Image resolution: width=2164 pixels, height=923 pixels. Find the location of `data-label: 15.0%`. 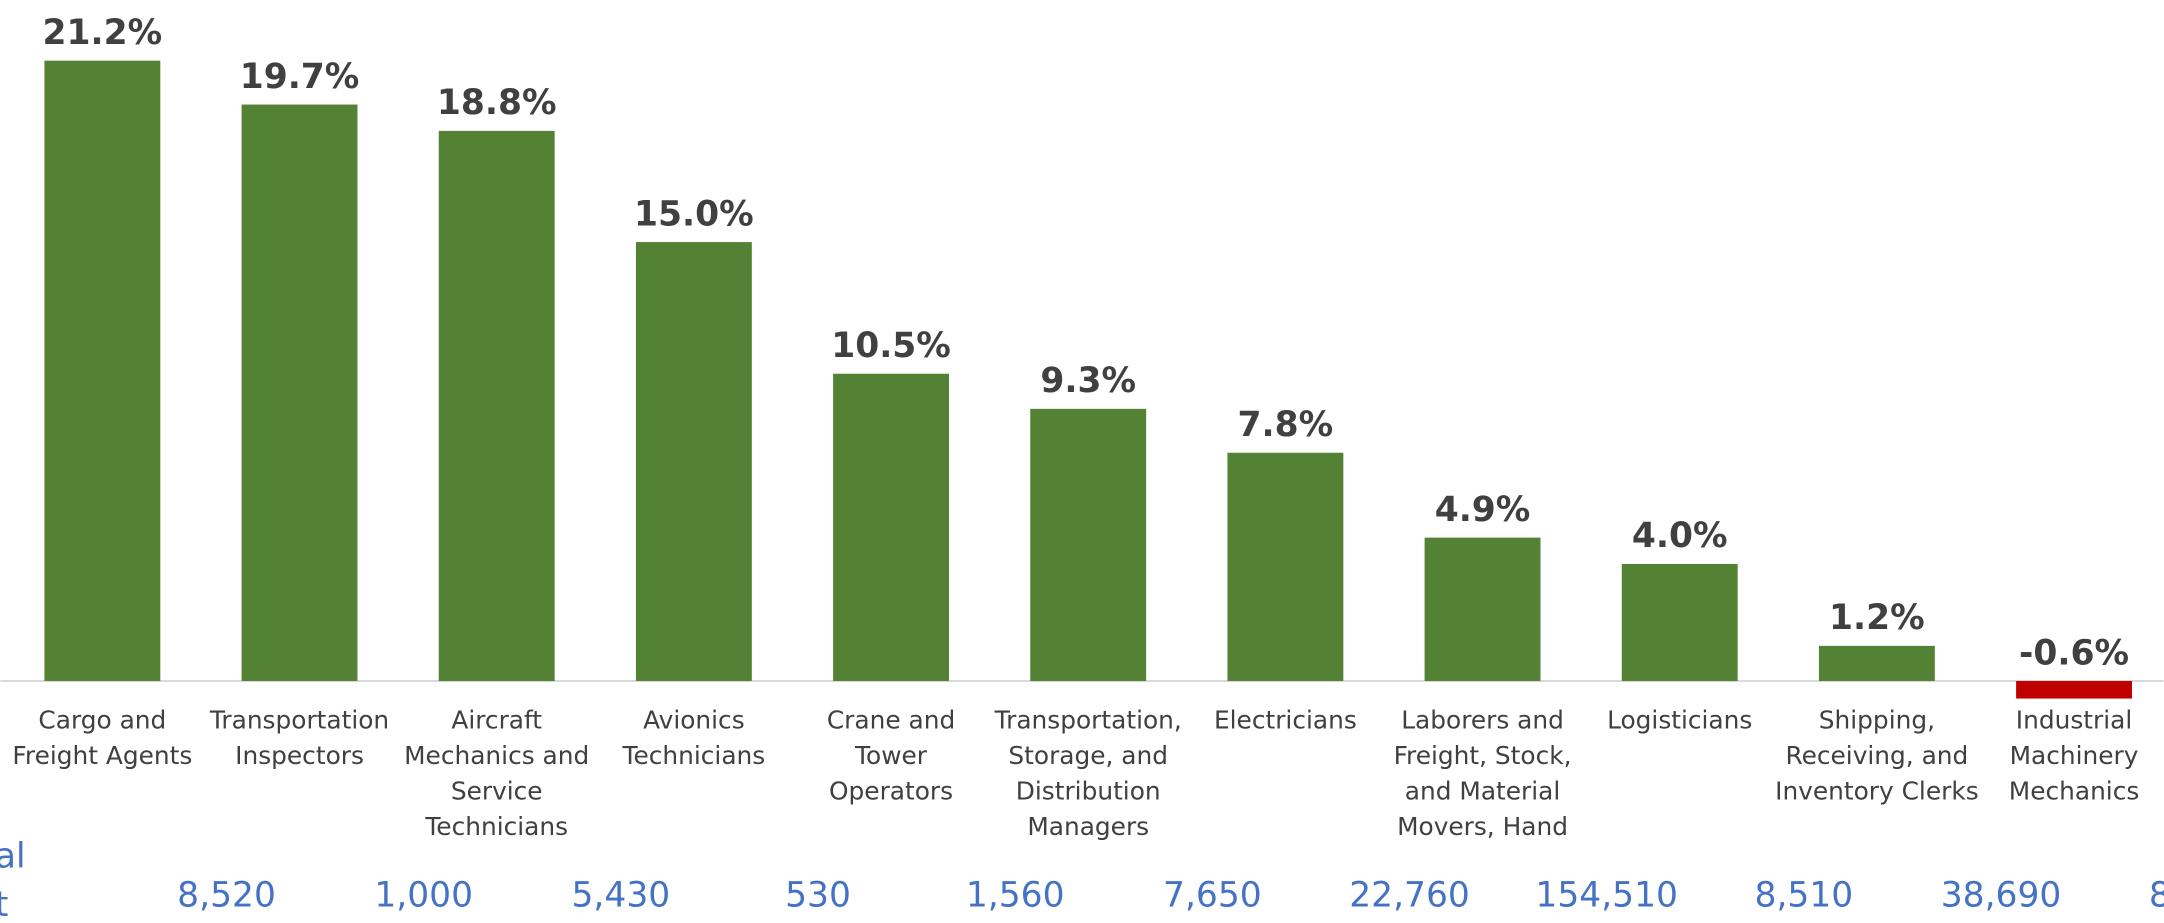

data-label: 15.0% is located at coordinates (694, 214).